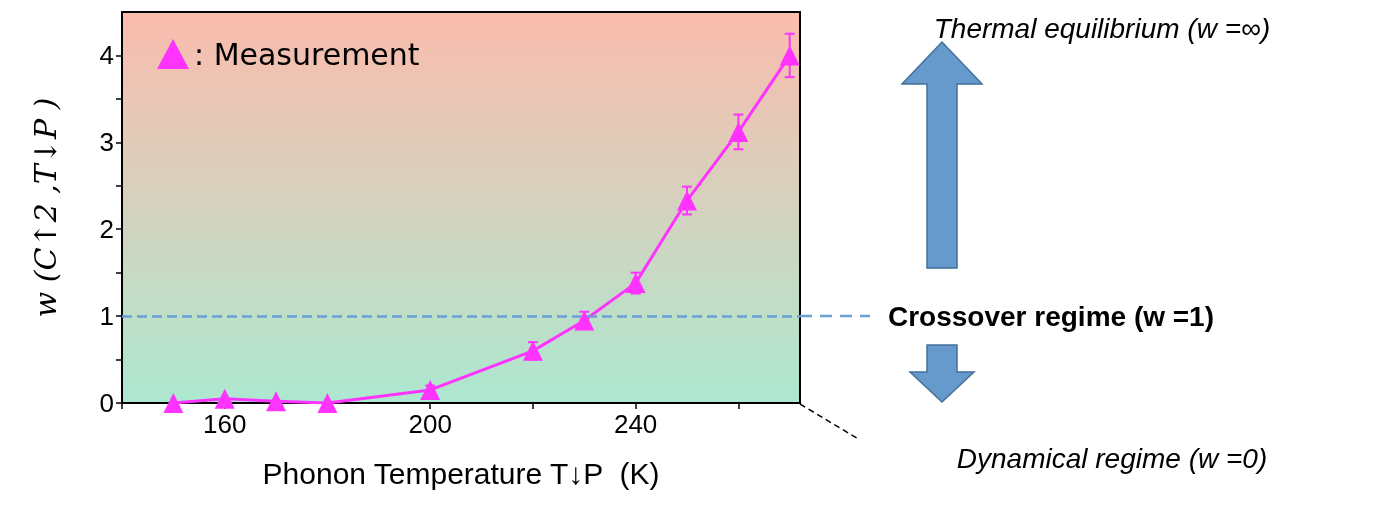 The height and width of the screenshot is (523, 1378). What do you see at coordinates (106, 55) in the screenshot?
I see `y-tick-label: 4` at bounding box center [106, 55].